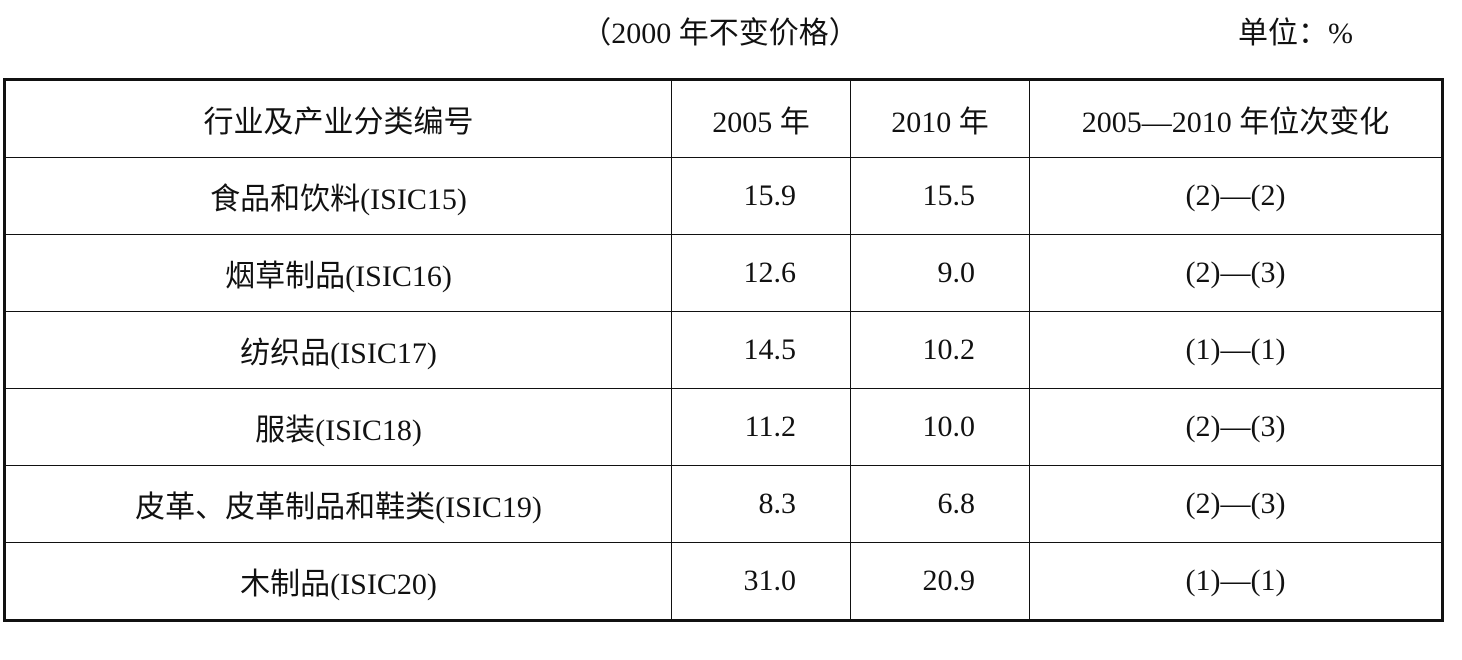  What do you see at coordinates (338, 427) in the screenshot?
I see `table-cell: 服装(ISIC18)` at bounding box center [338, 427].